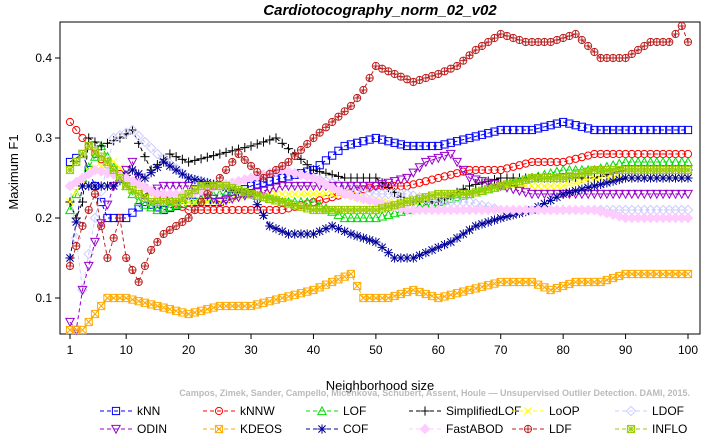 This screenshot has height=439, width=702. What do you see at coordinates (651, 429) in the screenshot?
I see `legend-item-inflo: INFLO` at bounding box center [651, 429].